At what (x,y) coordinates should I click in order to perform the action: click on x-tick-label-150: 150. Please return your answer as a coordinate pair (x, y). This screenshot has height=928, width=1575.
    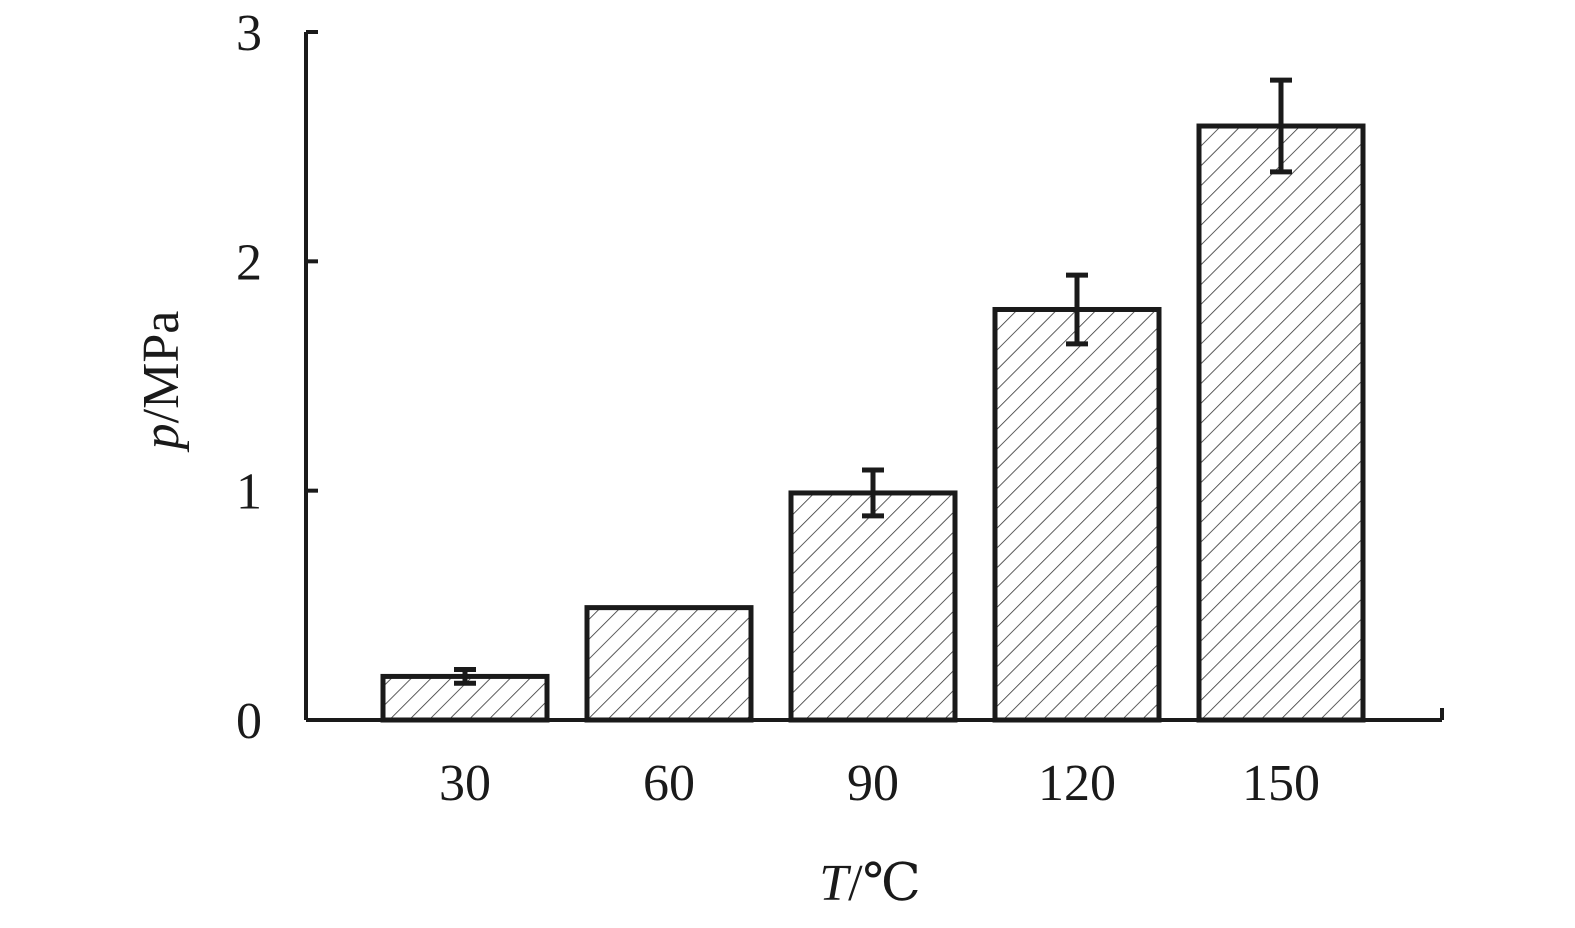
    Looking at the image, I should click on (1281, 783).